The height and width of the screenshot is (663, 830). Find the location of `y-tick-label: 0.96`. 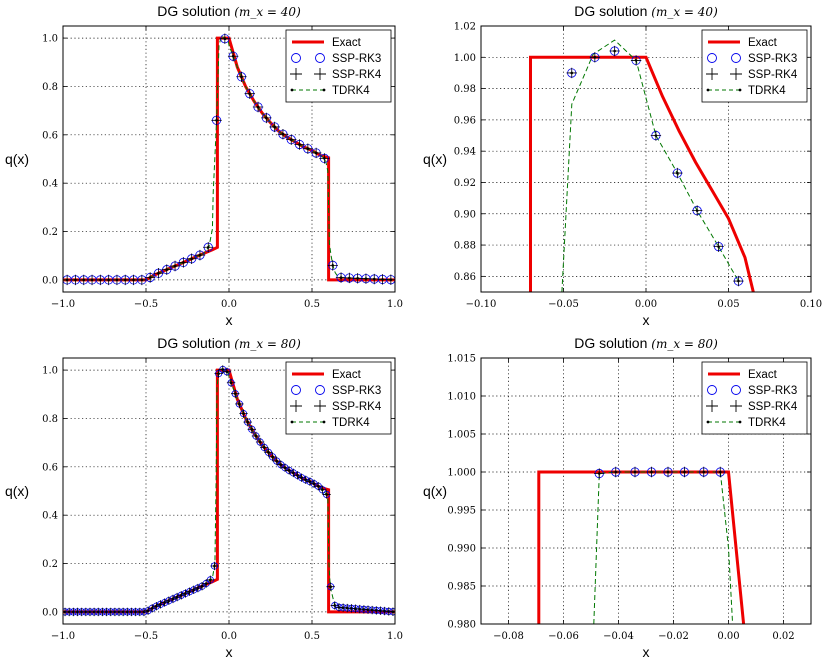

y-tick-label: 0.96 is located at coordinates (465, 120).